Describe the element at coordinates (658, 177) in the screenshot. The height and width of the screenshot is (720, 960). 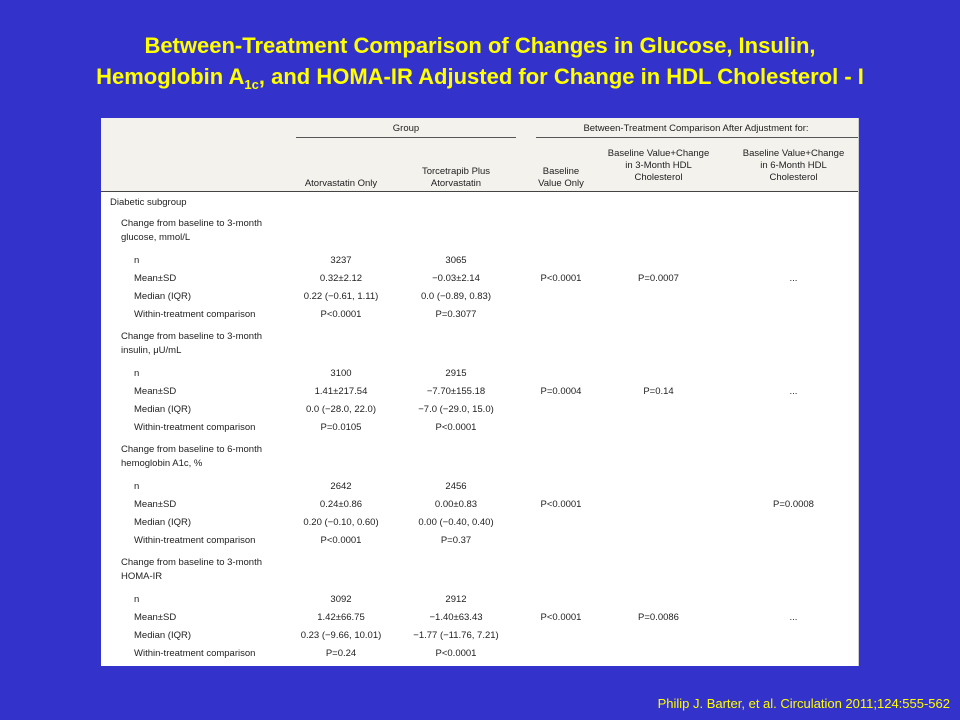
I see `header-col-3month-line-3: Cholesterol` at that location.